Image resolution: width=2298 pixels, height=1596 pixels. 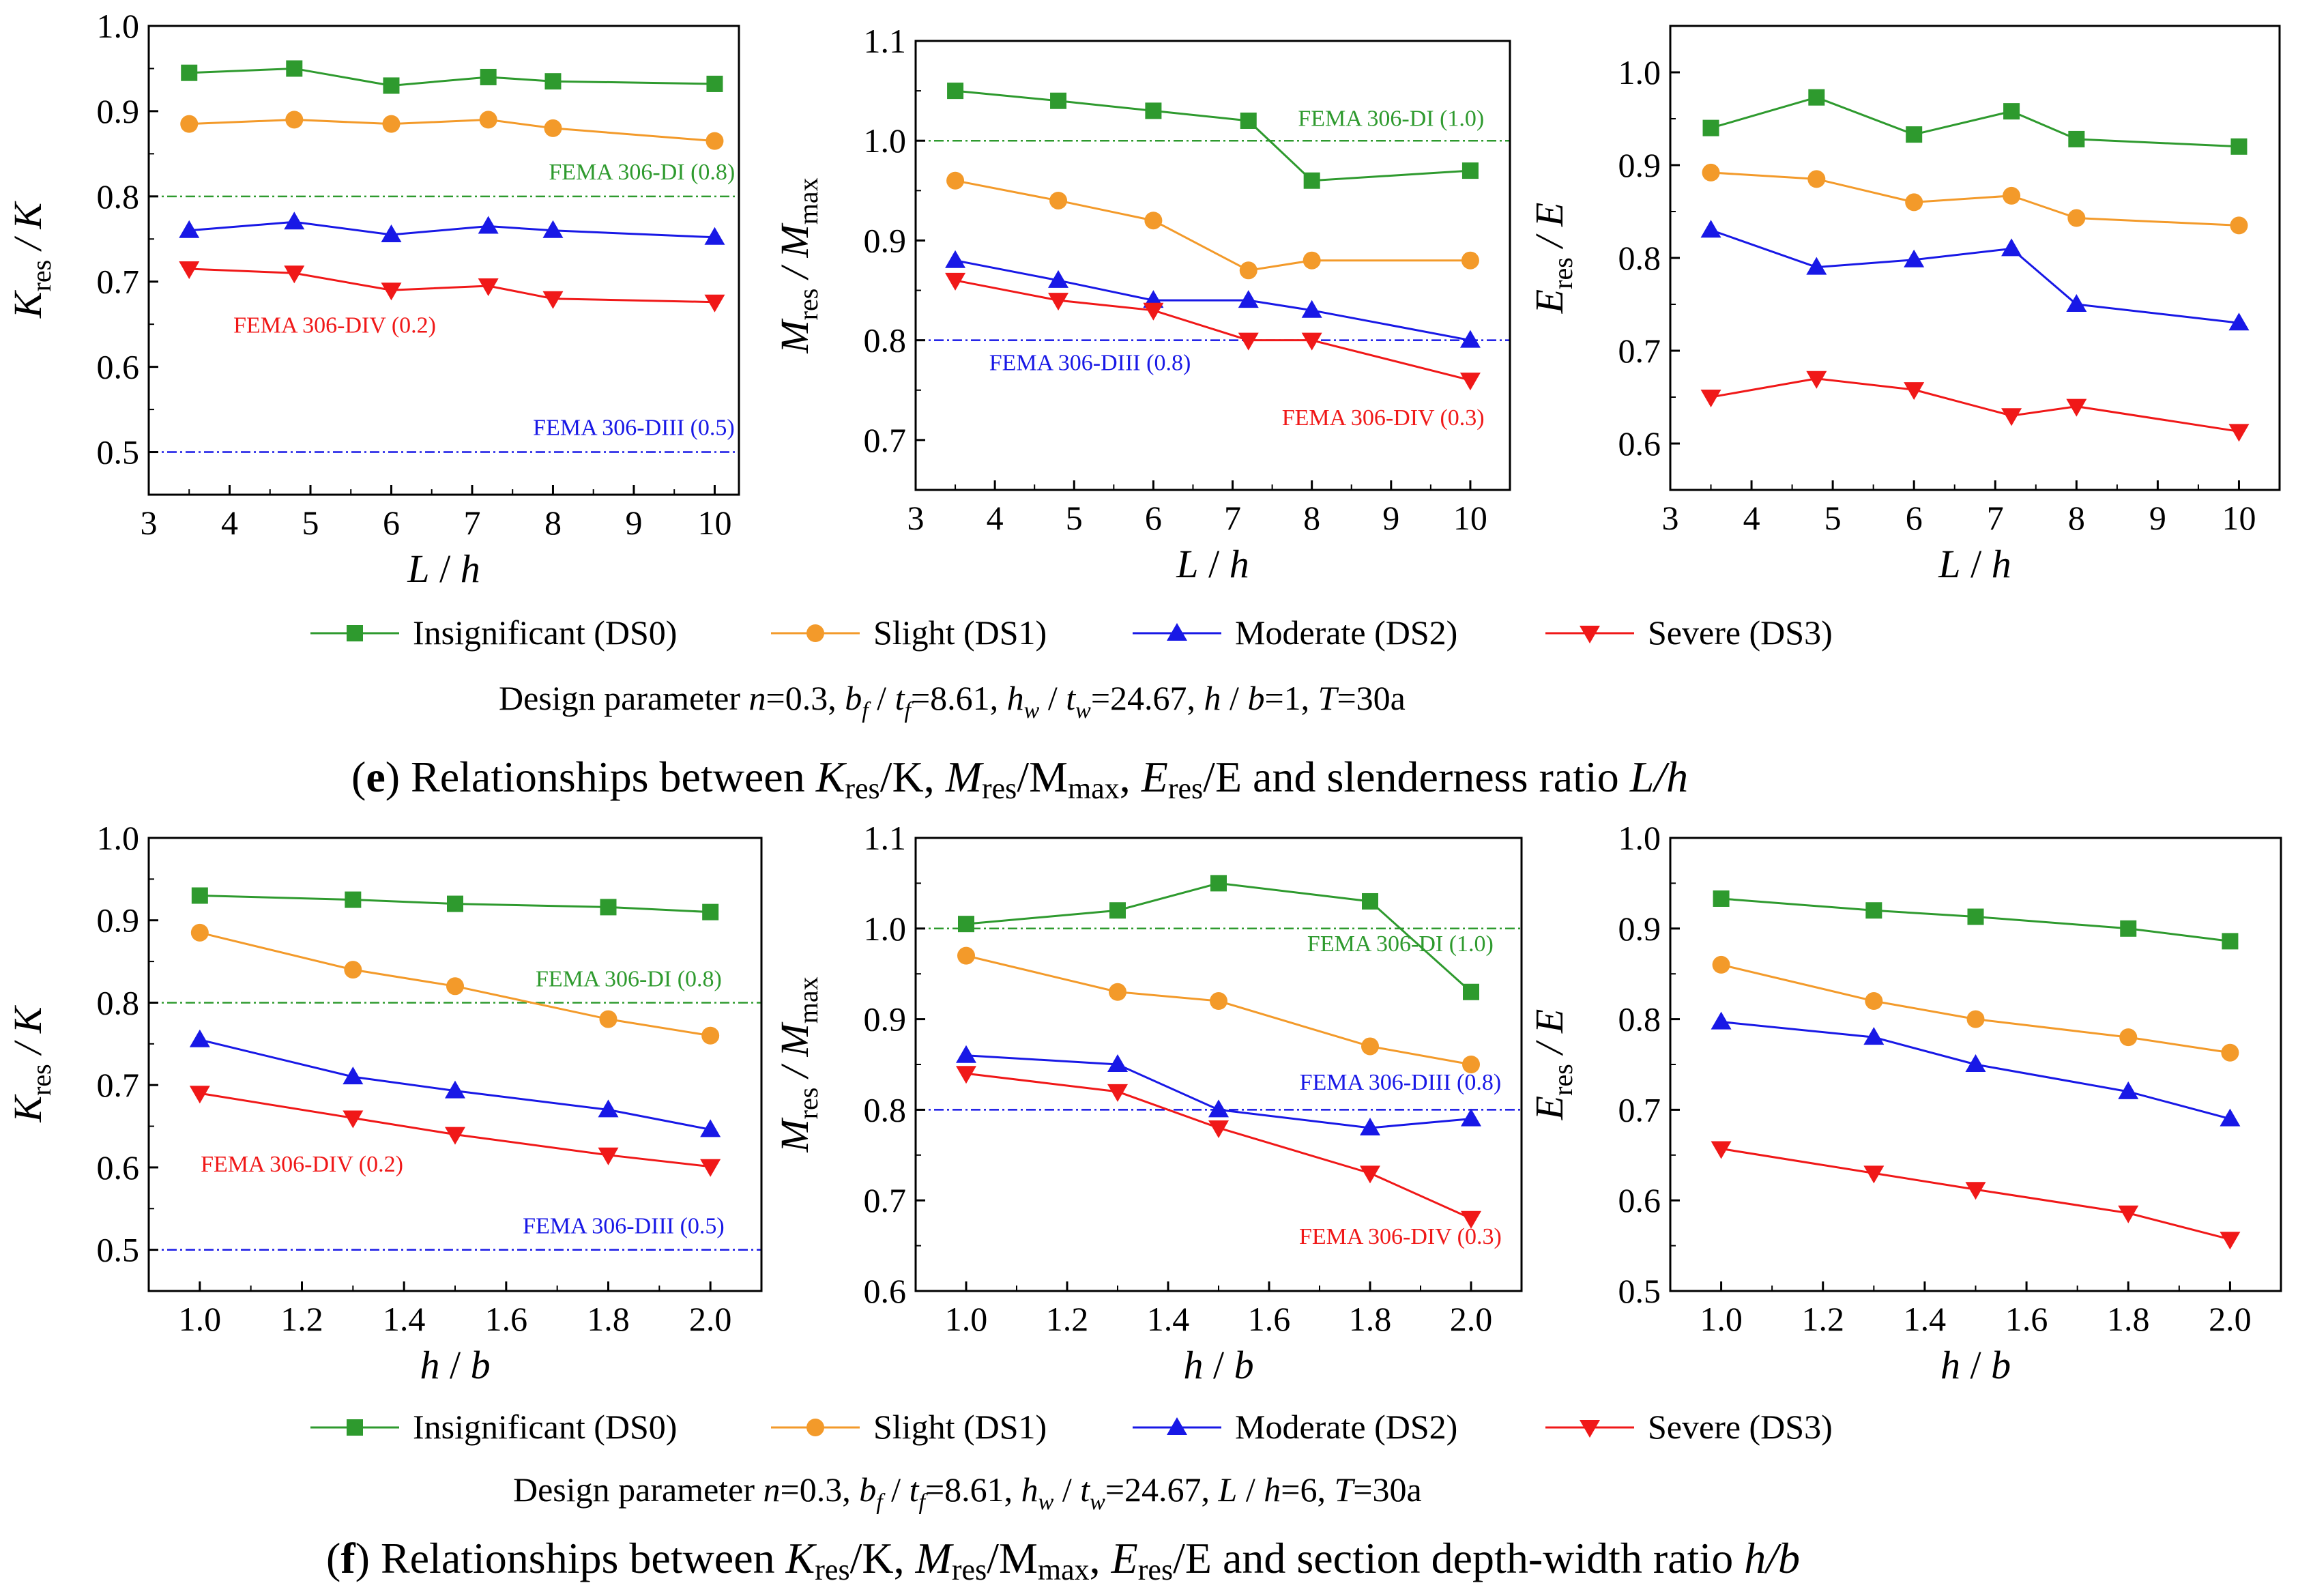 What do you see at coordinates (1741, 1427) in the screenshot?
I see `legend-label-ds3: Severe (DS3)` at bounding box center [1741, 1427].